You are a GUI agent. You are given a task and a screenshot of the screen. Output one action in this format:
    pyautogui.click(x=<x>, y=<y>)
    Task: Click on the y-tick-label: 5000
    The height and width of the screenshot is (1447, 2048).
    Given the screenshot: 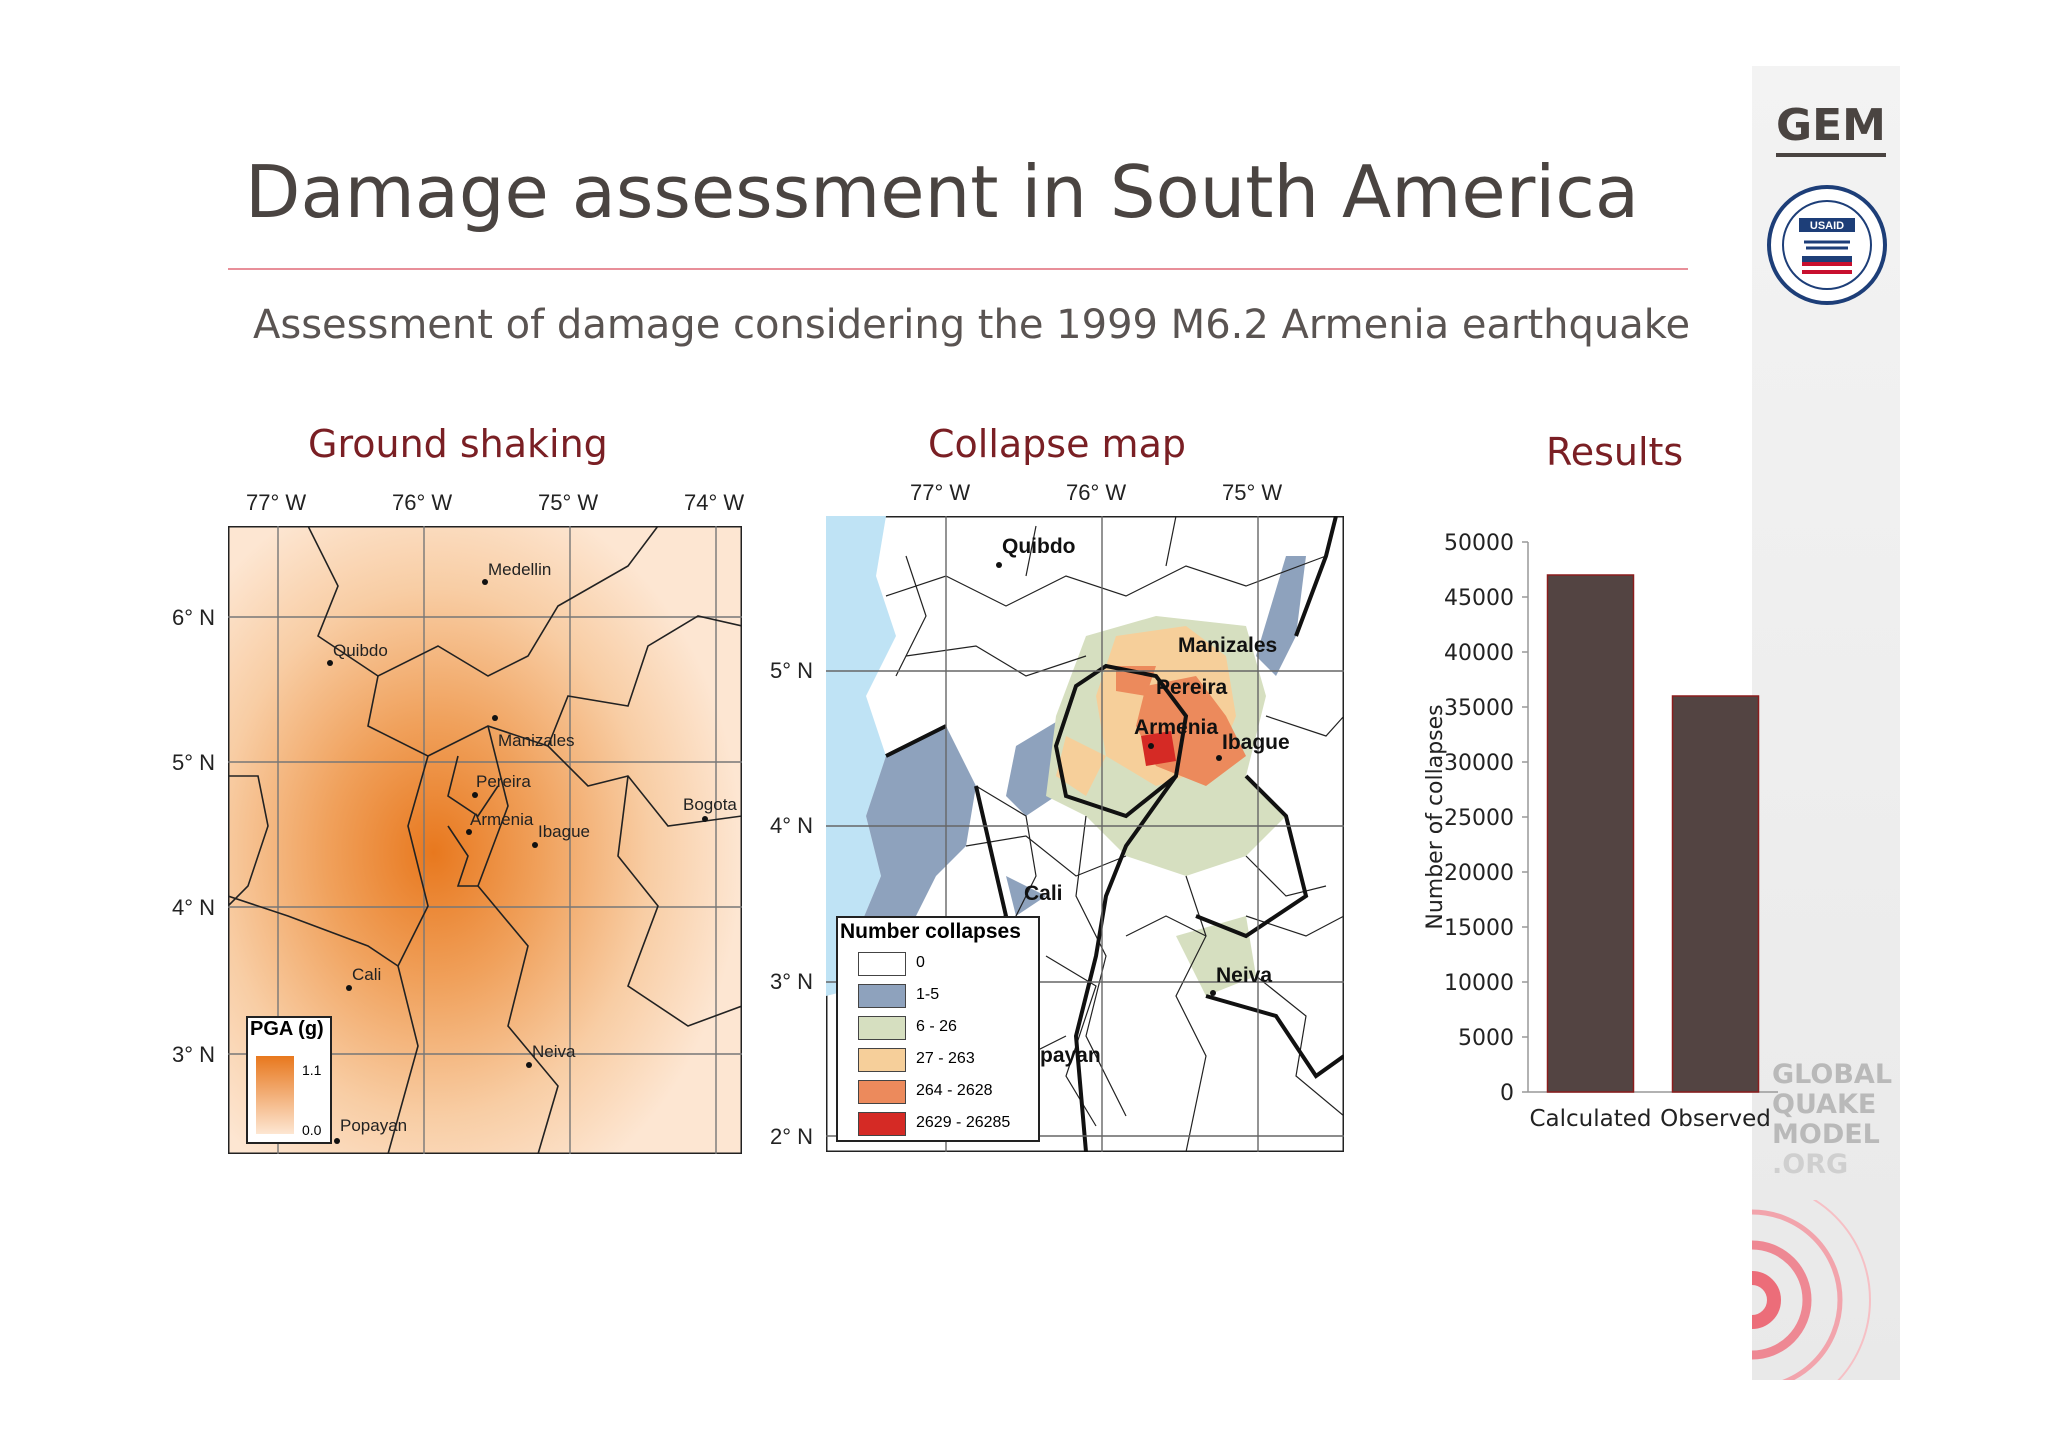 What is the action you would take?
    pyautogui.click(x=1486, y=1038)
    